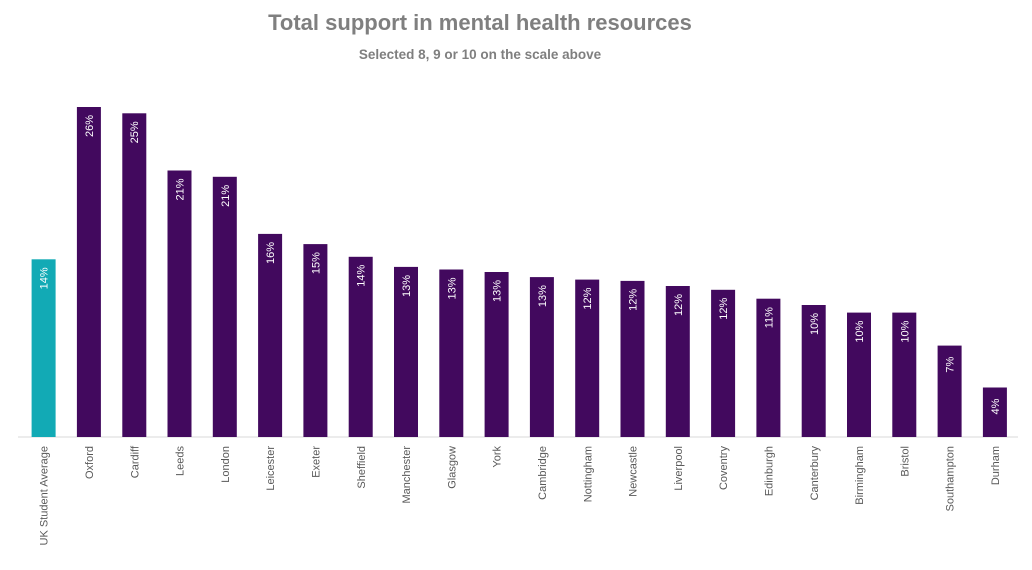 Image resolution: width=1032 pixels, height=570 pixels. I want to click on category-label: London, so click(226, 464).